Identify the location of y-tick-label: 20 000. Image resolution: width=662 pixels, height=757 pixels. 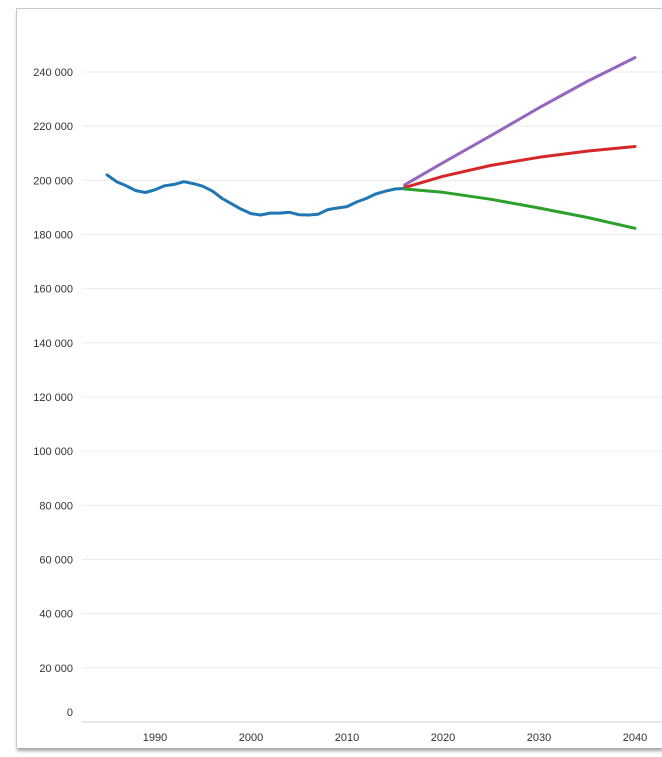
(56, 669).